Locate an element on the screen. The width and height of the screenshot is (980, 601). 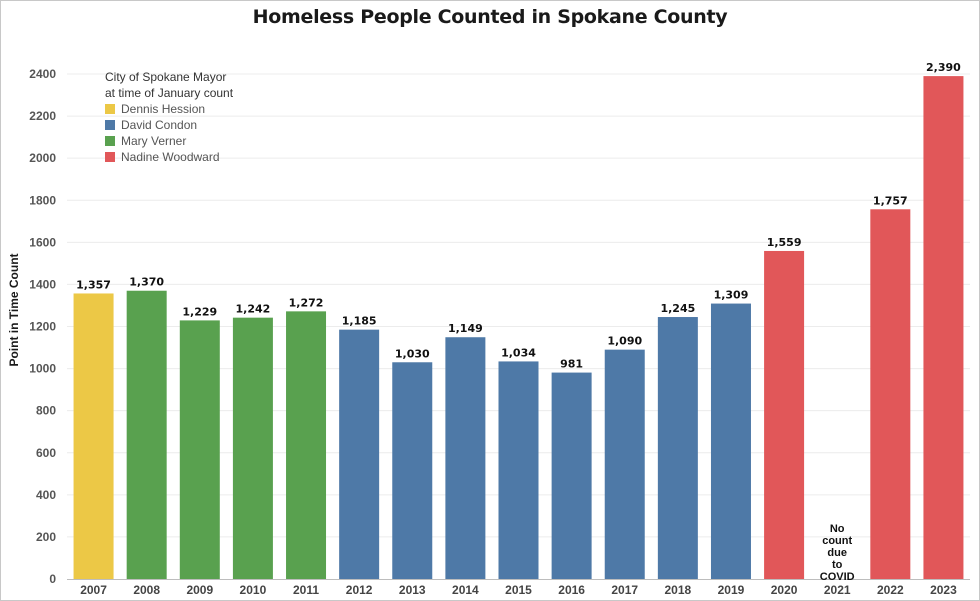
x-tick-label: 2009 is located at coordinates (199, 590).